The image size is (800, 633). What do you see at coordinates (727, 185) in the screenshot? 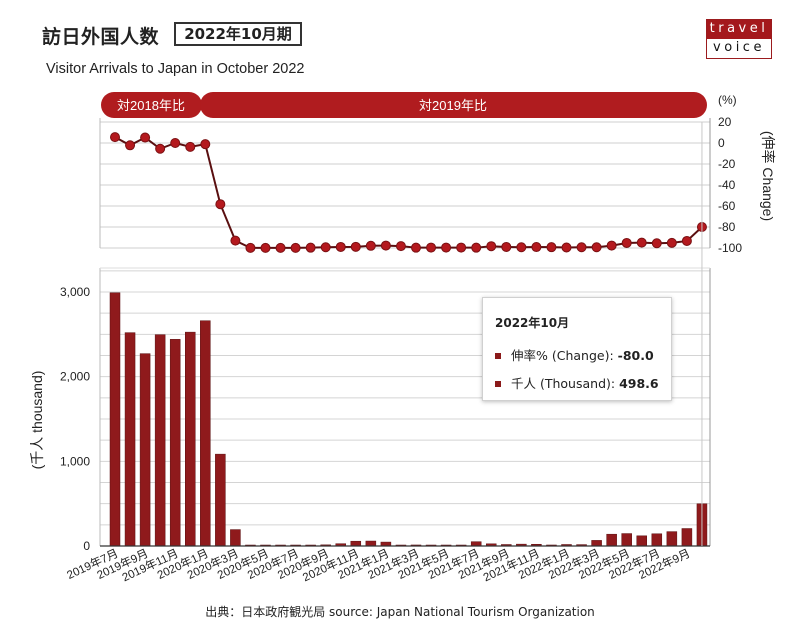
I see `svg-text: -40` at bounding box center [727, 185].